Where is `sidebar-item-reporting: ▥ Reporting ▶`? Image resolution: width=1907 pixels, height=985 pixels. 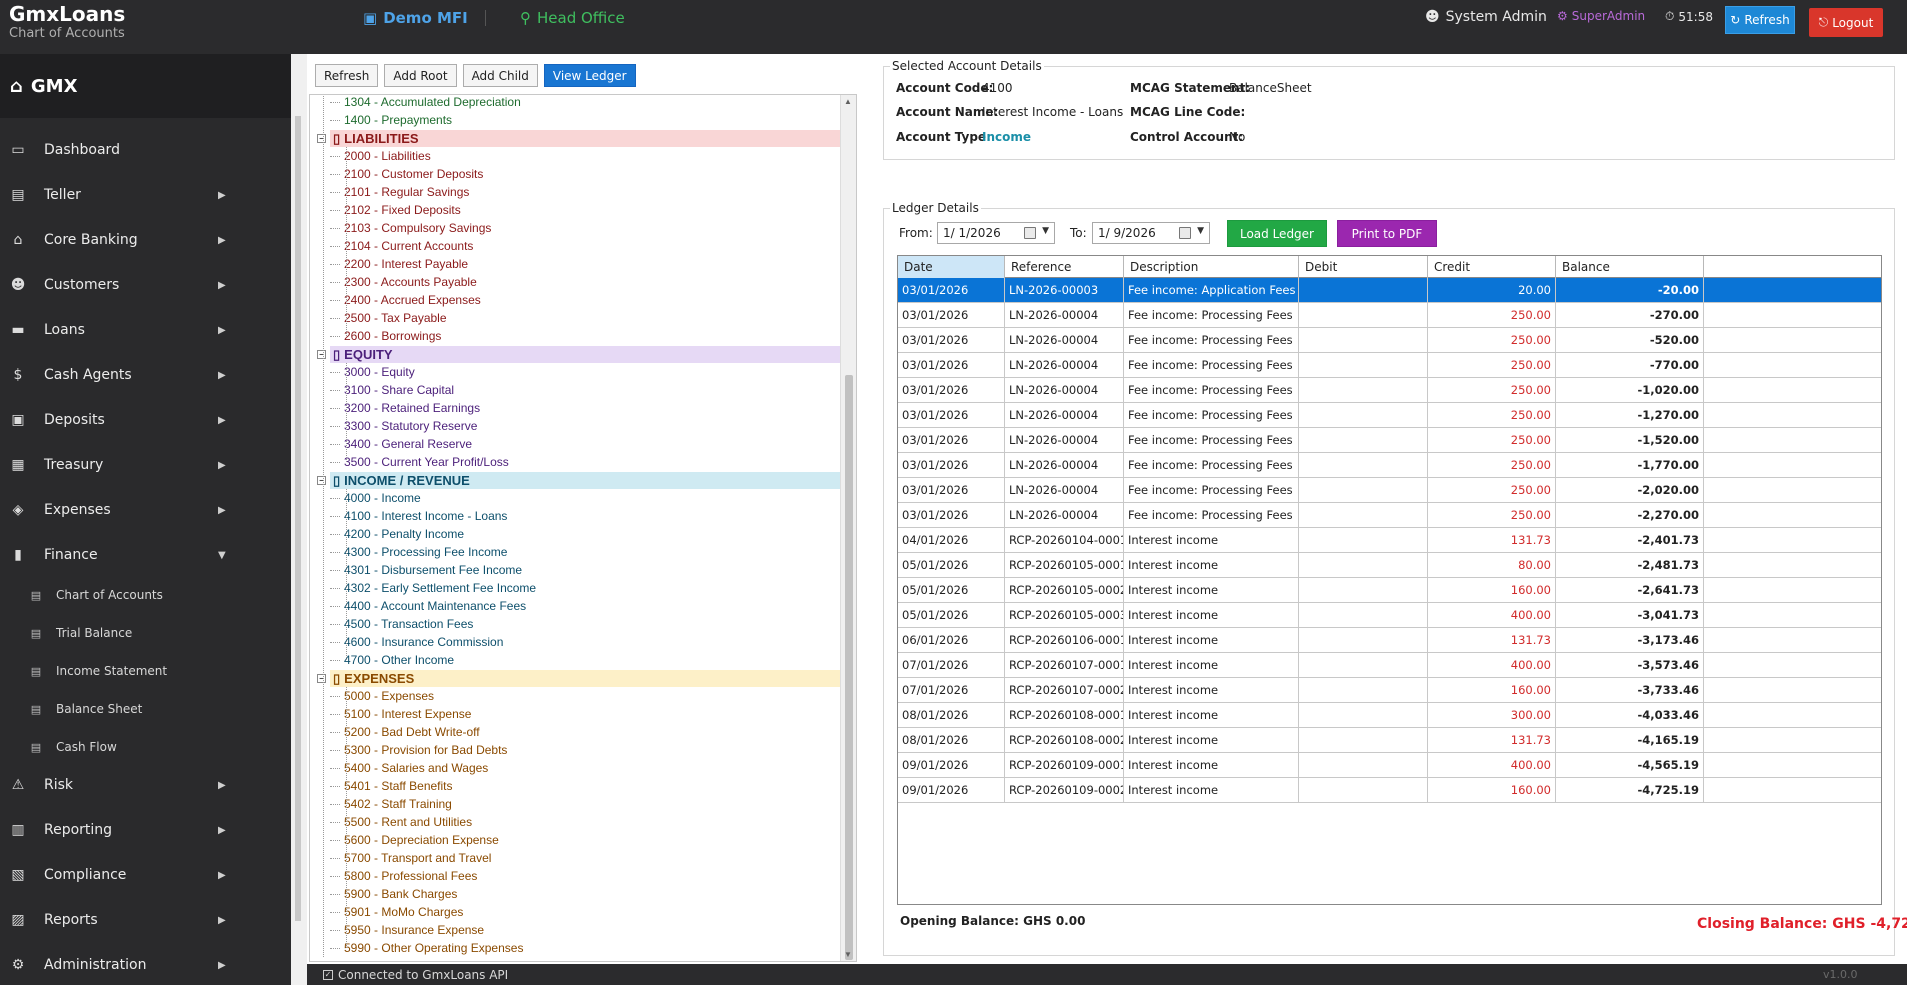
sidebar-item-reporting: ▥ Reporting ▶ is located at coordinates (120, 830).